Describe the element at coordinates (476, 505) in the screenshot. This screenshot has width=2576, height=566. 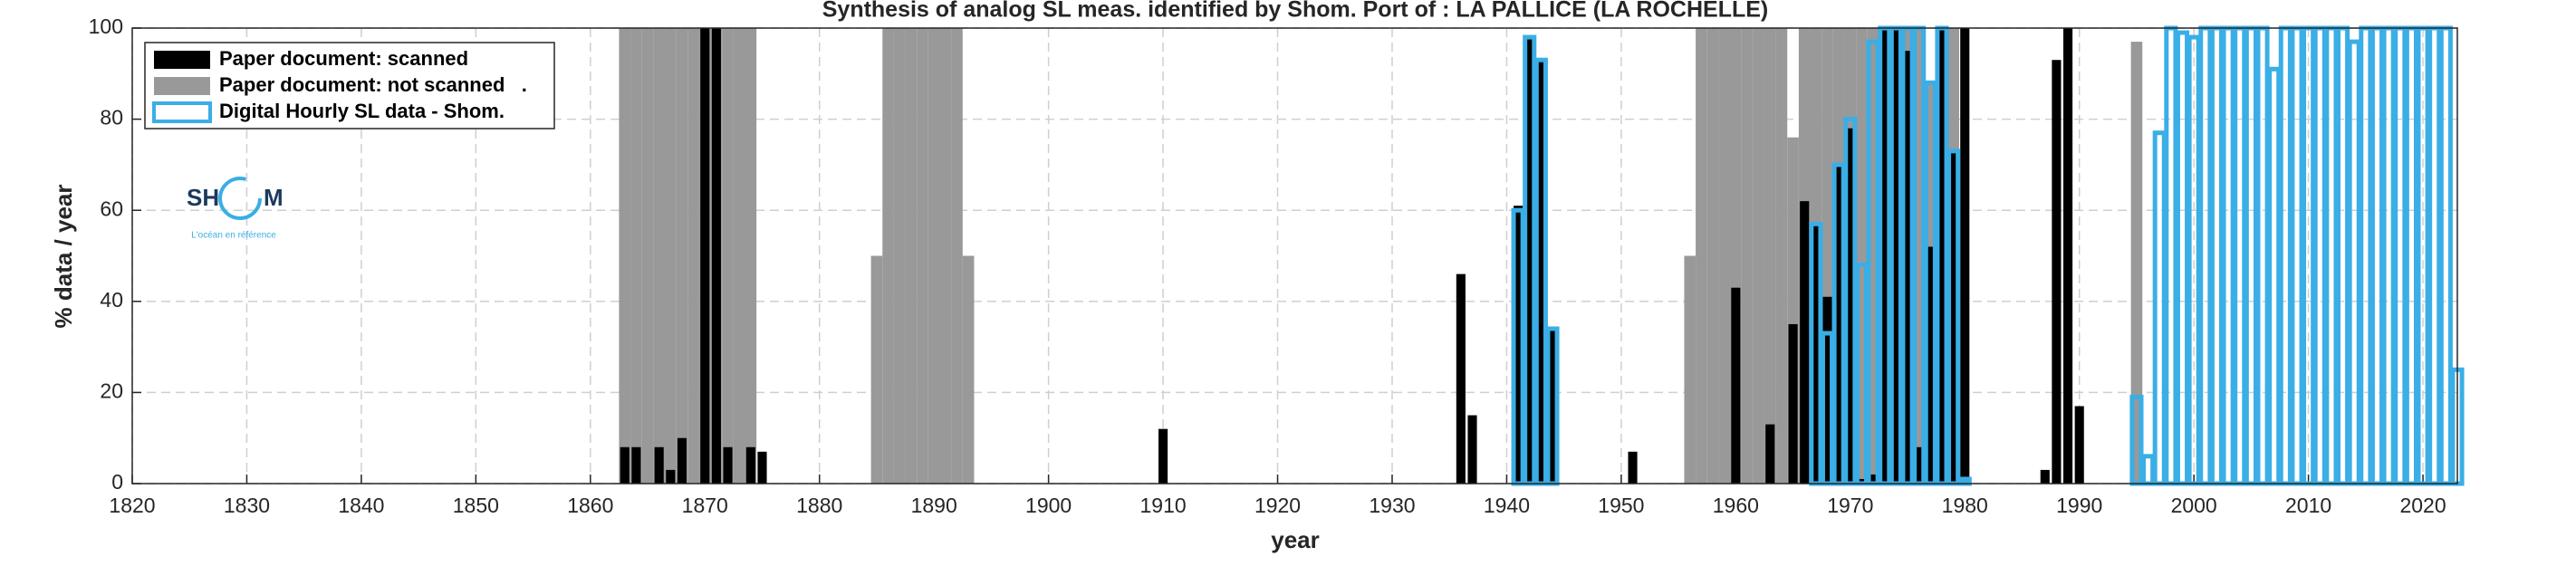
I see `x-tick-label: 1850` at that location.